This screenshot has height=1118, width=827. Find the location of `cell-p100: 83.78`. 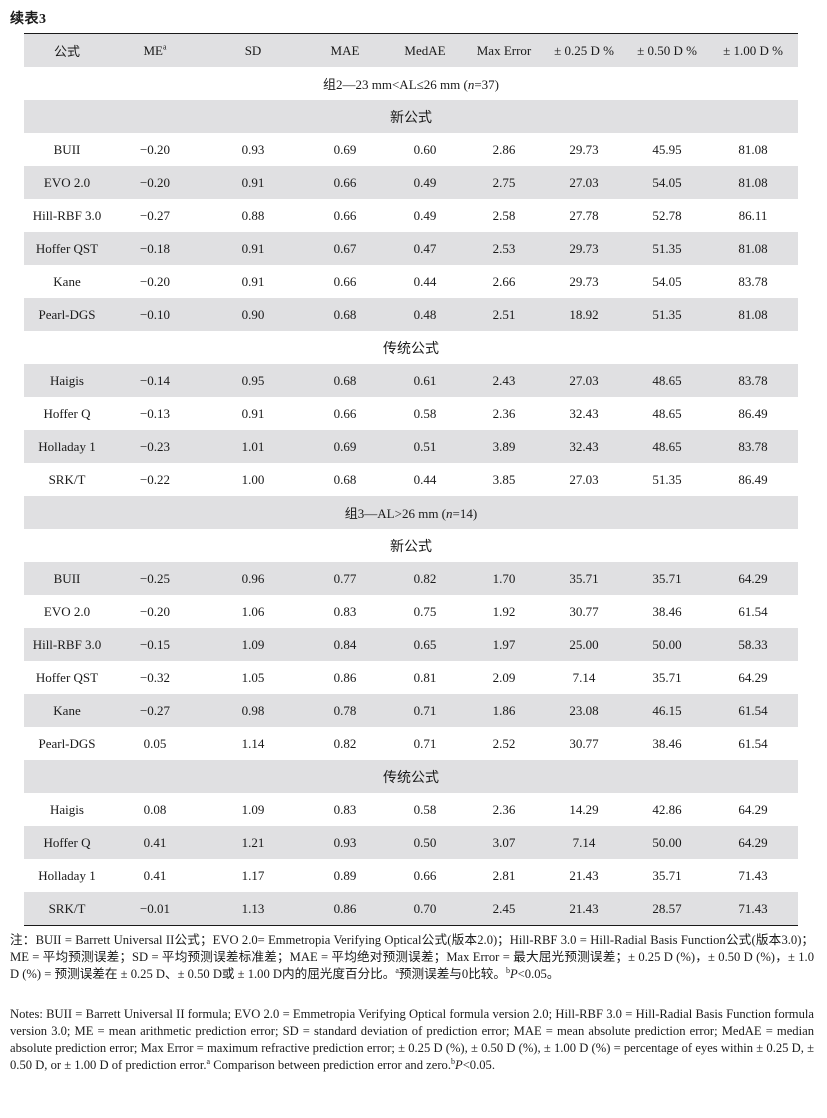

cell-p100: 83.78 is located at coordinates (753, 446).